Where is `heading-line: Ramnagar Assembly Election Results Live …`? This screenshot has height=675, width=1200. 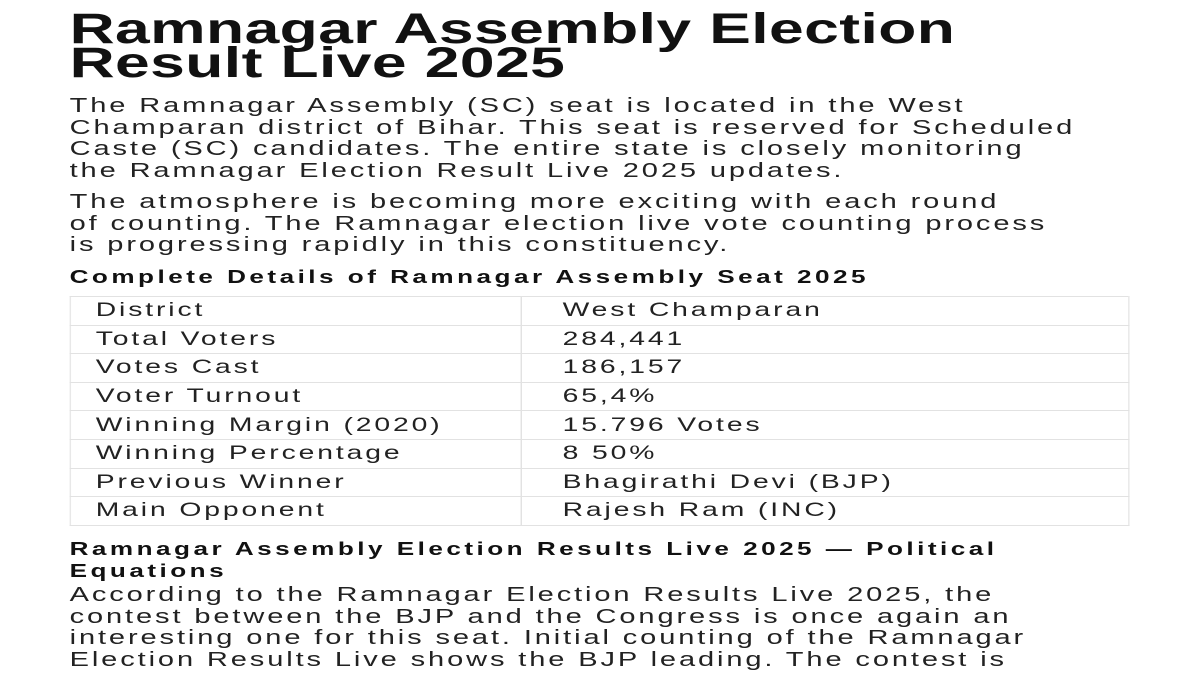
heading-line: Ramnagar Assembly Election Results Live … is located at coordinates (533, 549).